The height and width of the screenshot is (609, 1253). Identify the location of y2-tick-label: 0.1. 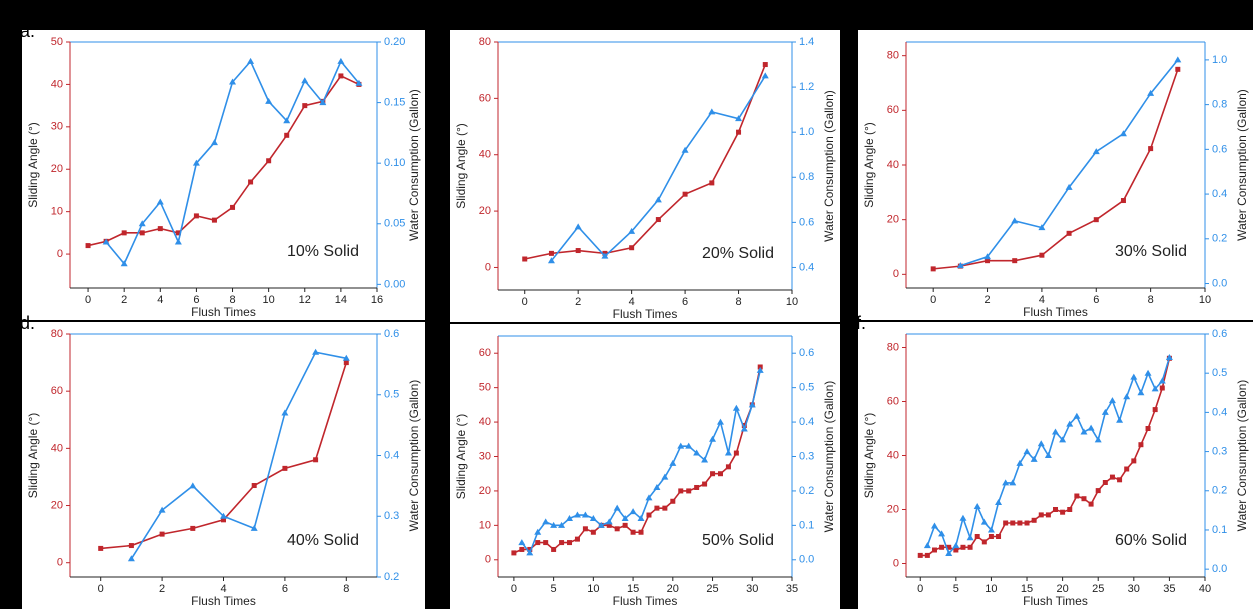
(806, 525).